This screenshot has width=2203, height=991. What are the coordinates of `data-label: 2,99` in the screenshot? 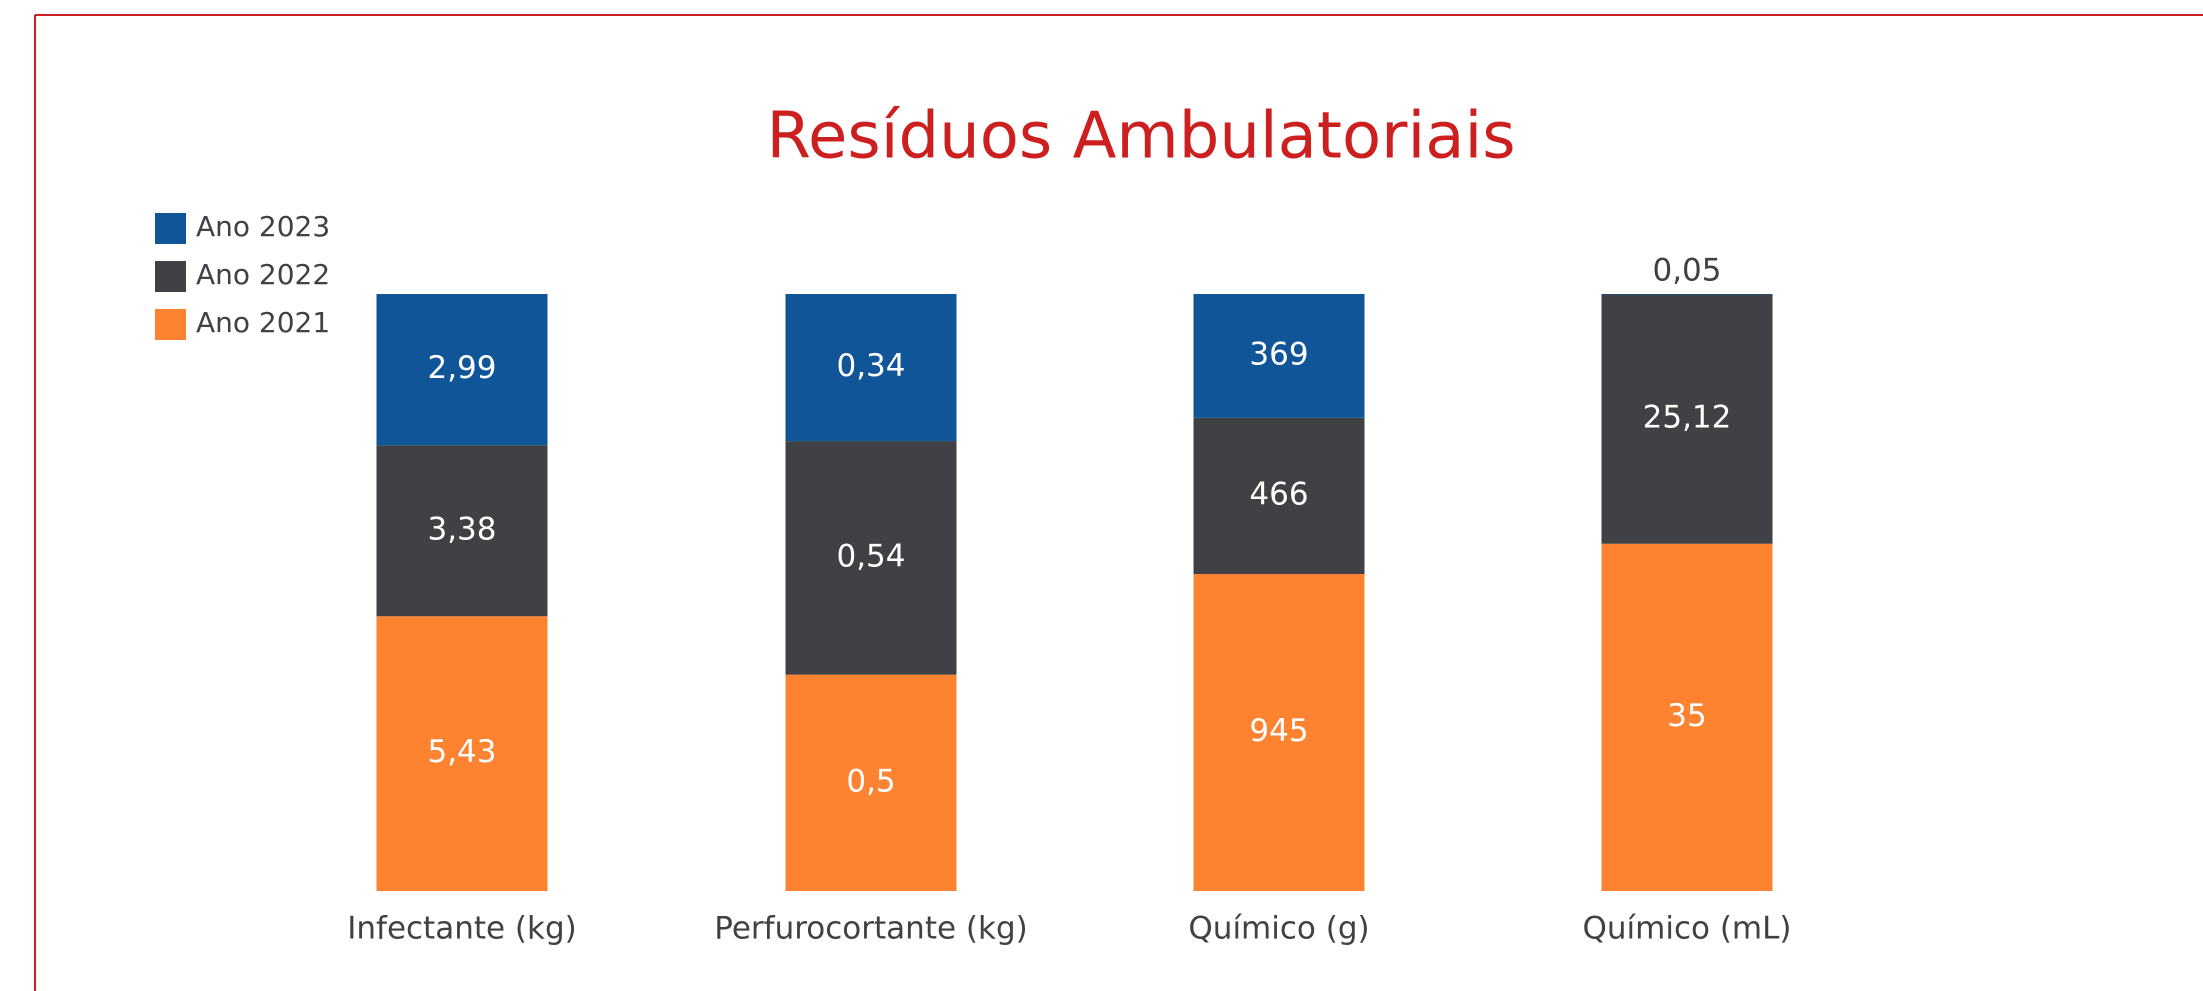 It's located at (461, 368).